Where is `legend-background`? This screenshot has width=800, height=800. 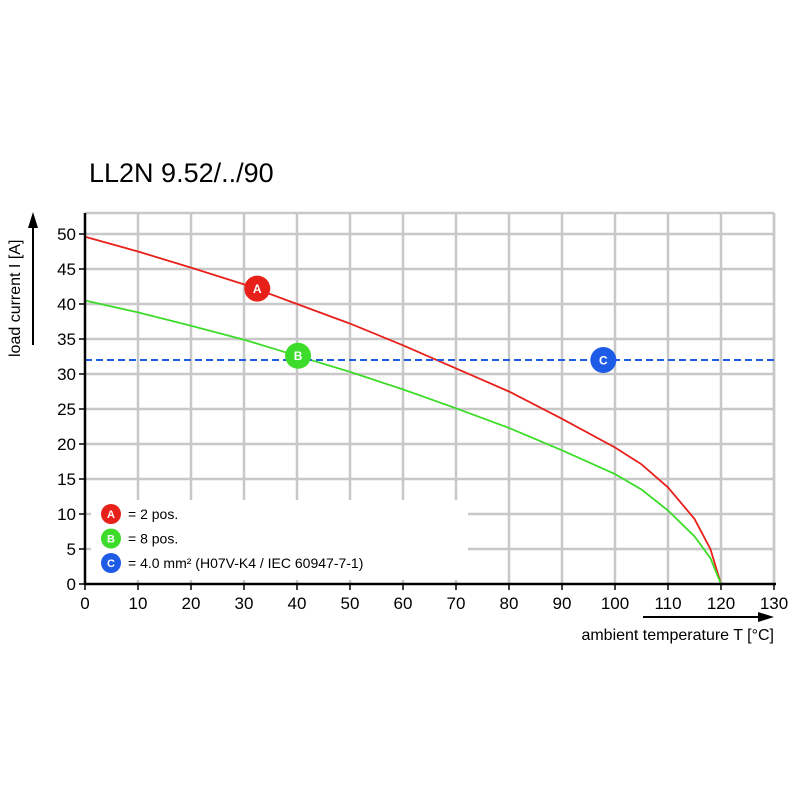 legend-background is located at coordinates (279, 540).